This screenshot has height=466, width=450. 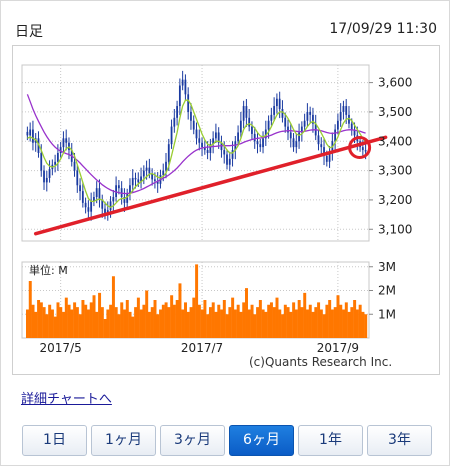 I want to click on x-tick-label: 2017/9, so click(x=338, y=348).